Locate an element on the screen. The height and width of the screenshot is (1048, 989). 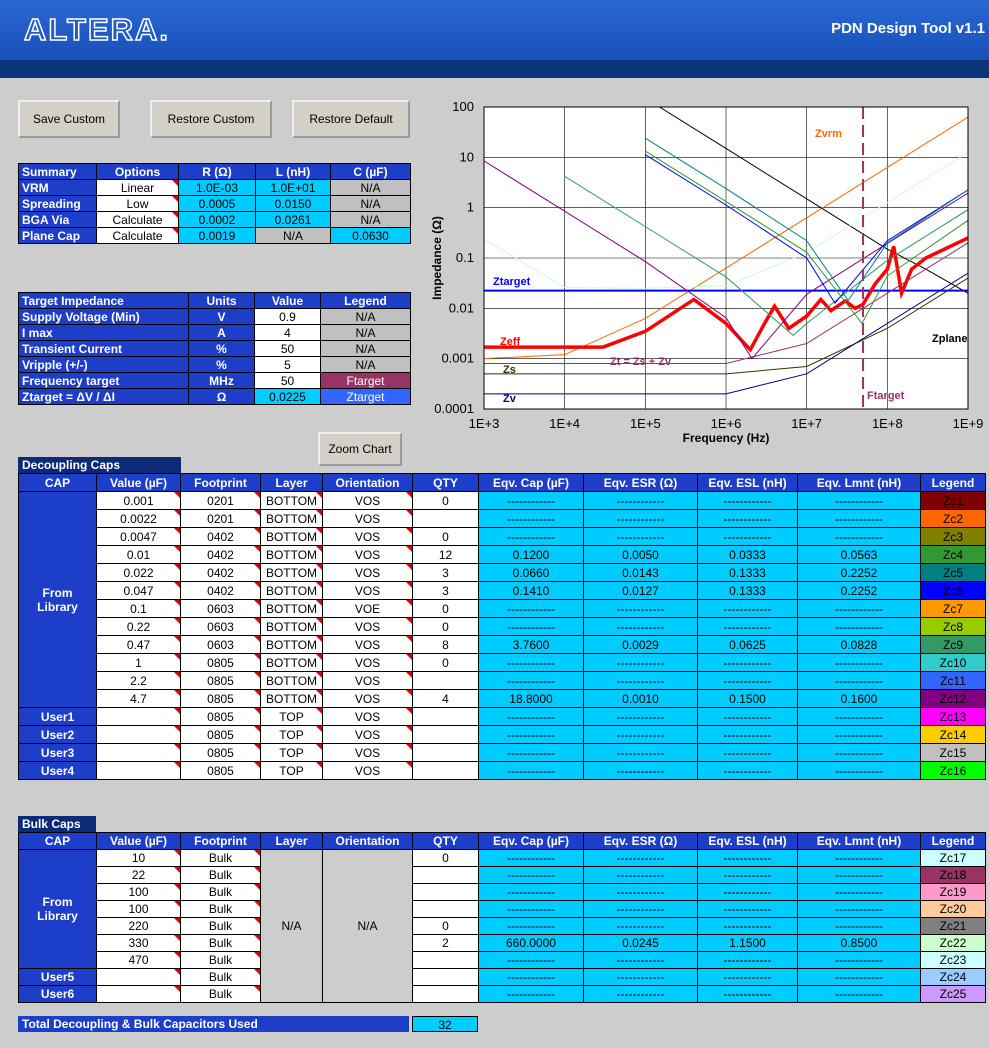
cell: 0.0010 is located at coordinates (640, 698).